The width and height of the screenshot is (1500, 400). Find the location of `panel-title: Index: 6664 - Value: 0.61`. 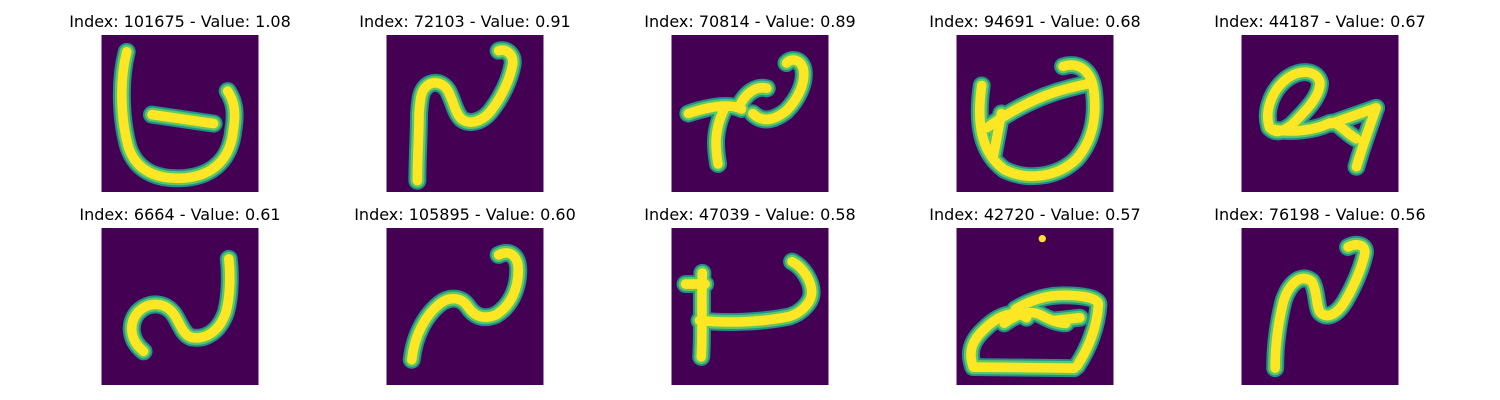

panel-title: Index: 6664 - Value: 0.61 is located at coordinates (180, 214).